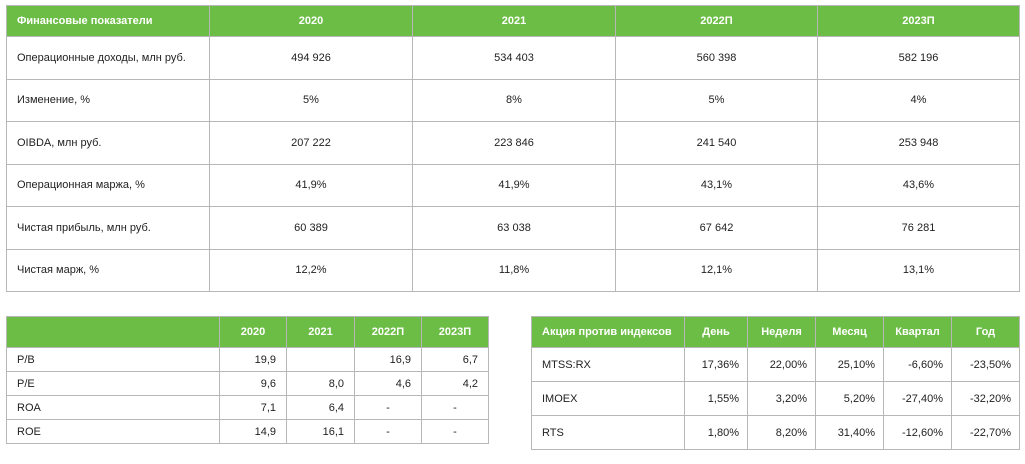  I want to click on cell-value: 8,0, so click(320, 383).